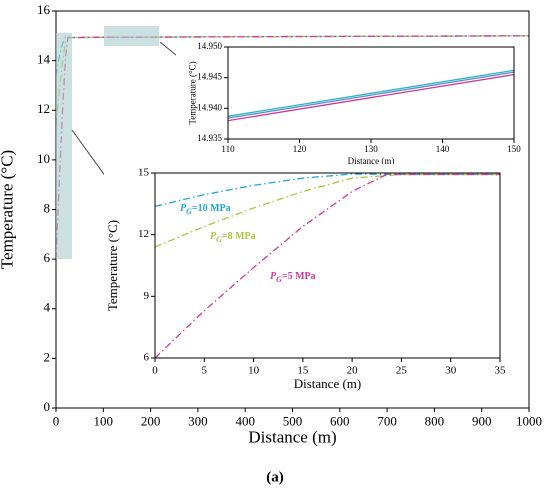  What do you see at coordinates (151, 421) in the screenshot?
I see `x-tick-label: 200` at bounding box center [151, 421].